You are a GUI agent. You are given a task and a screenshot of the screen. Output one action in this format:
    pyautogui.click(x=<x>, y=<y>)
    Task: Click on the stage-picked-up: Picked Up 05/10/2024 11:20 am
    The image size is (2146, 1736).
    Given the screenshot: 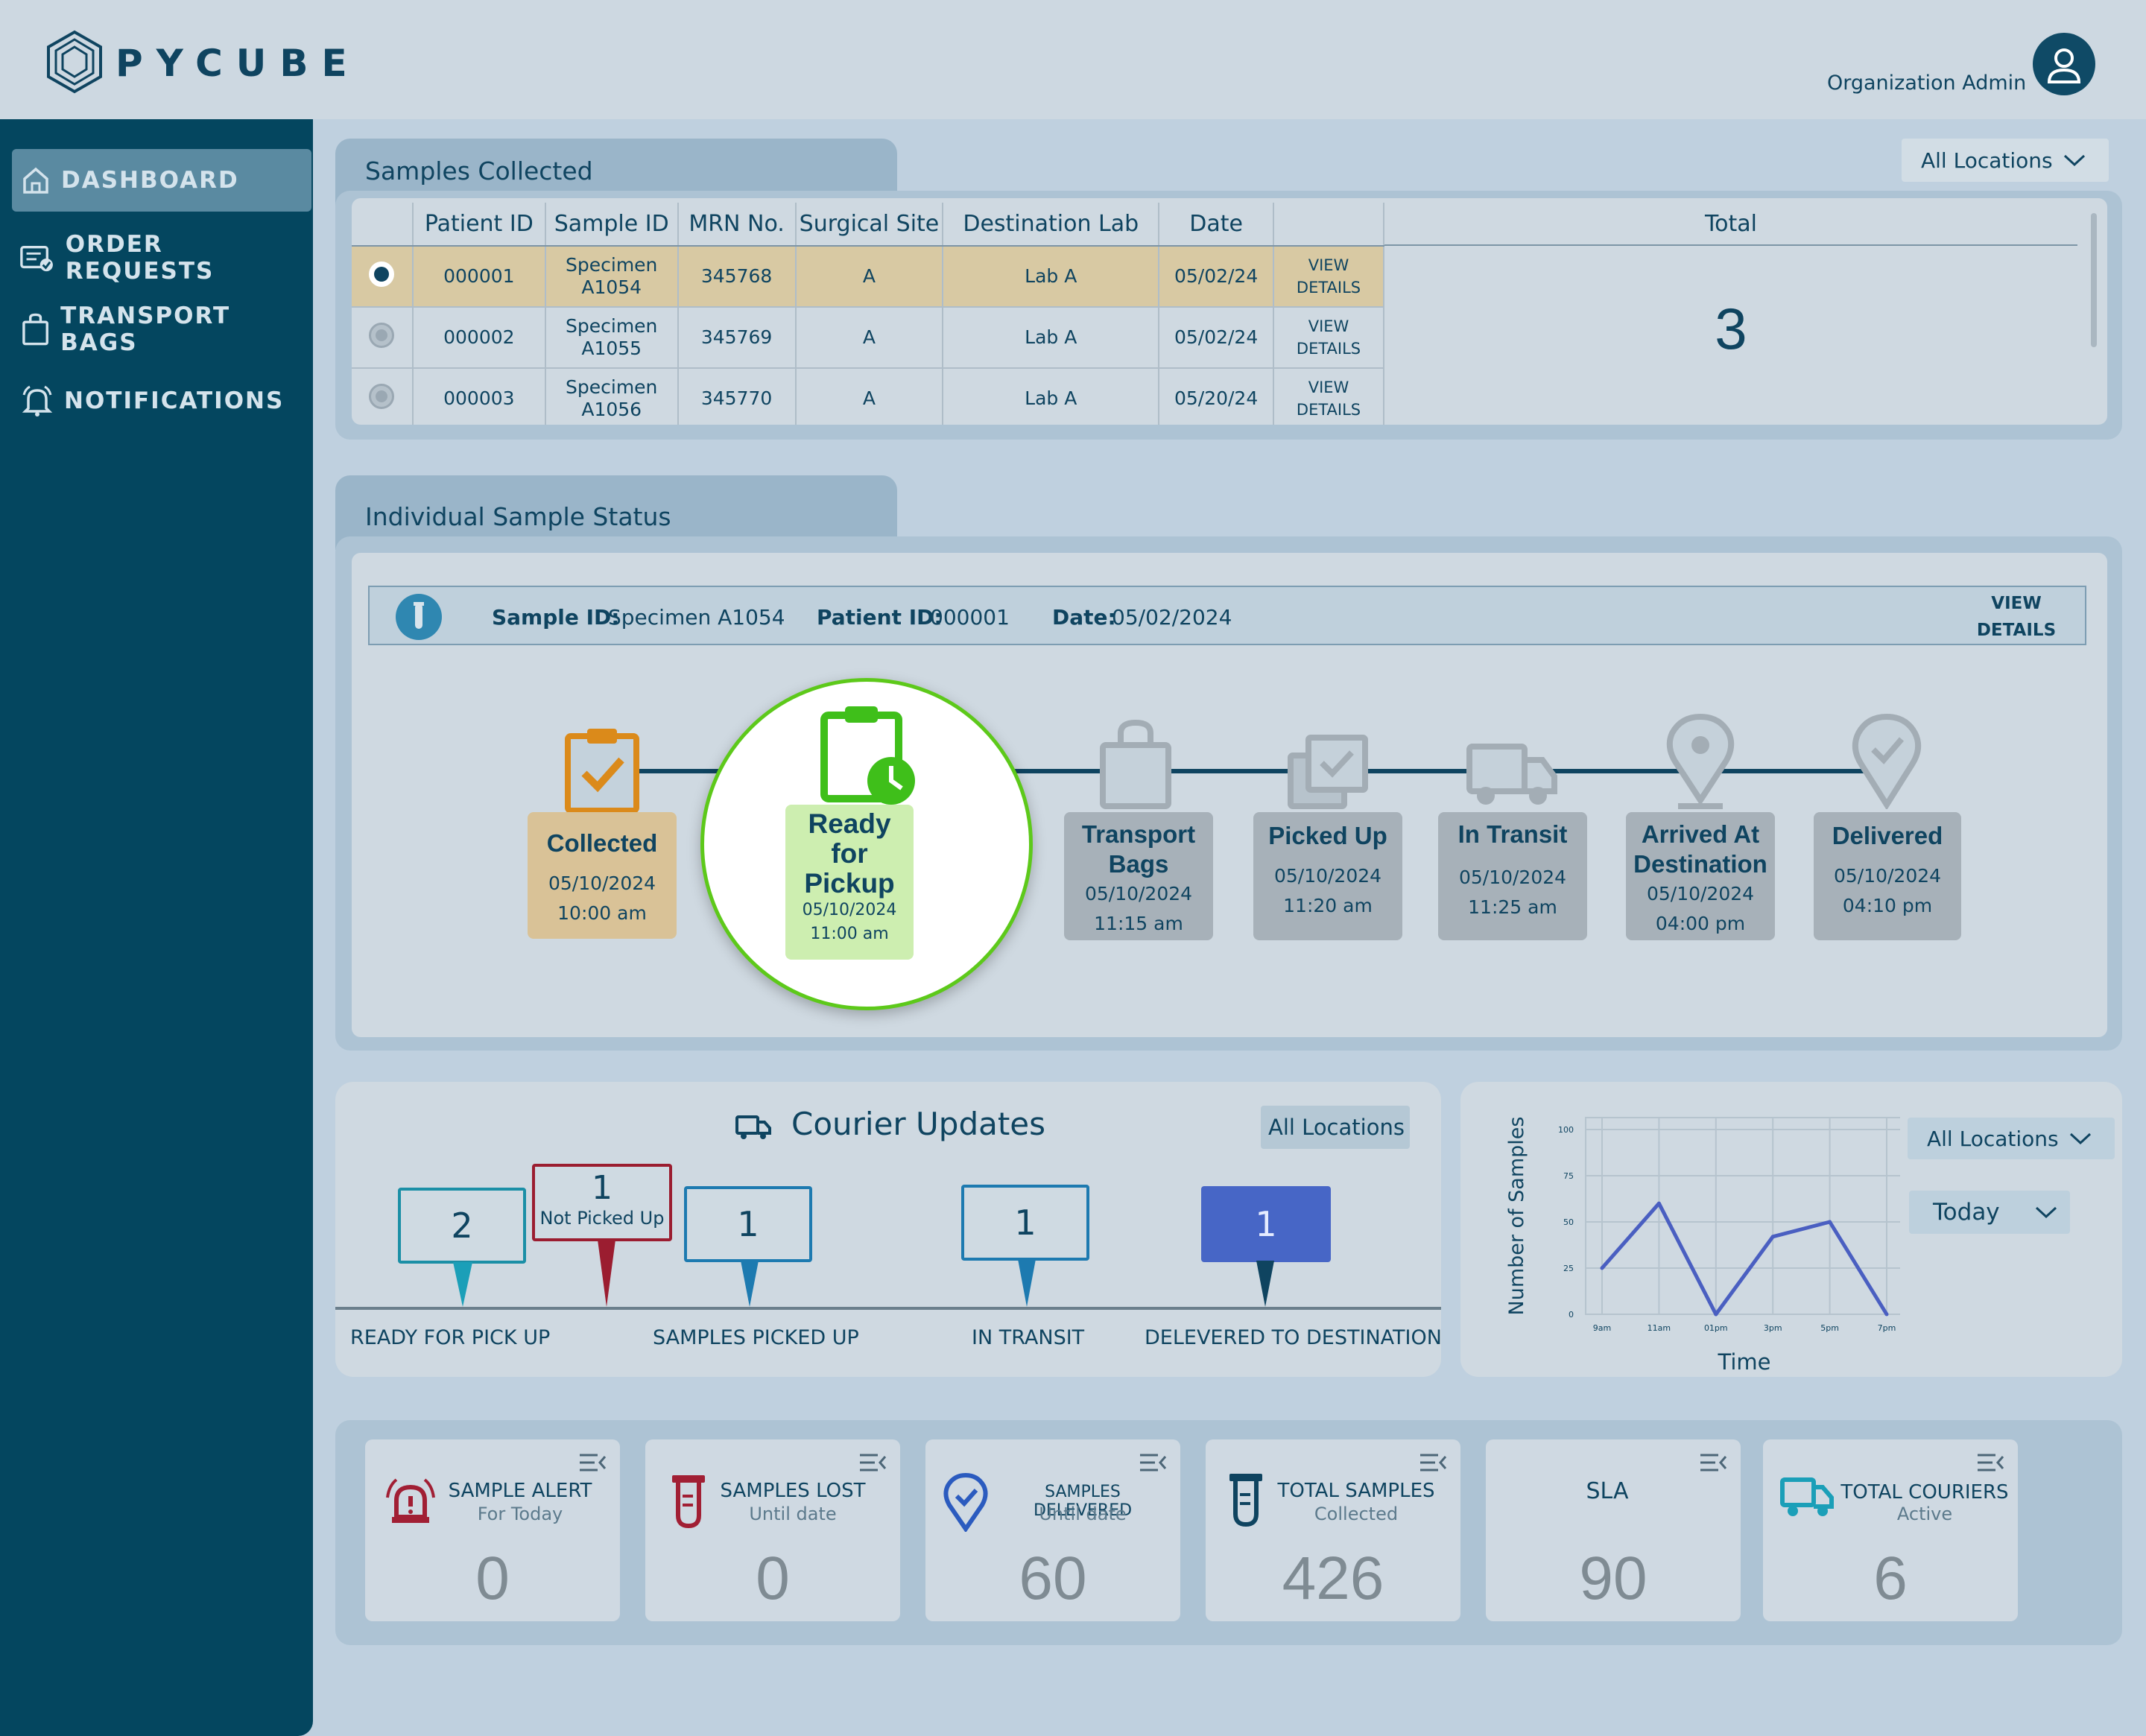 What is the action you would take?
    pyautogui.click(x=1327, y=876)
    